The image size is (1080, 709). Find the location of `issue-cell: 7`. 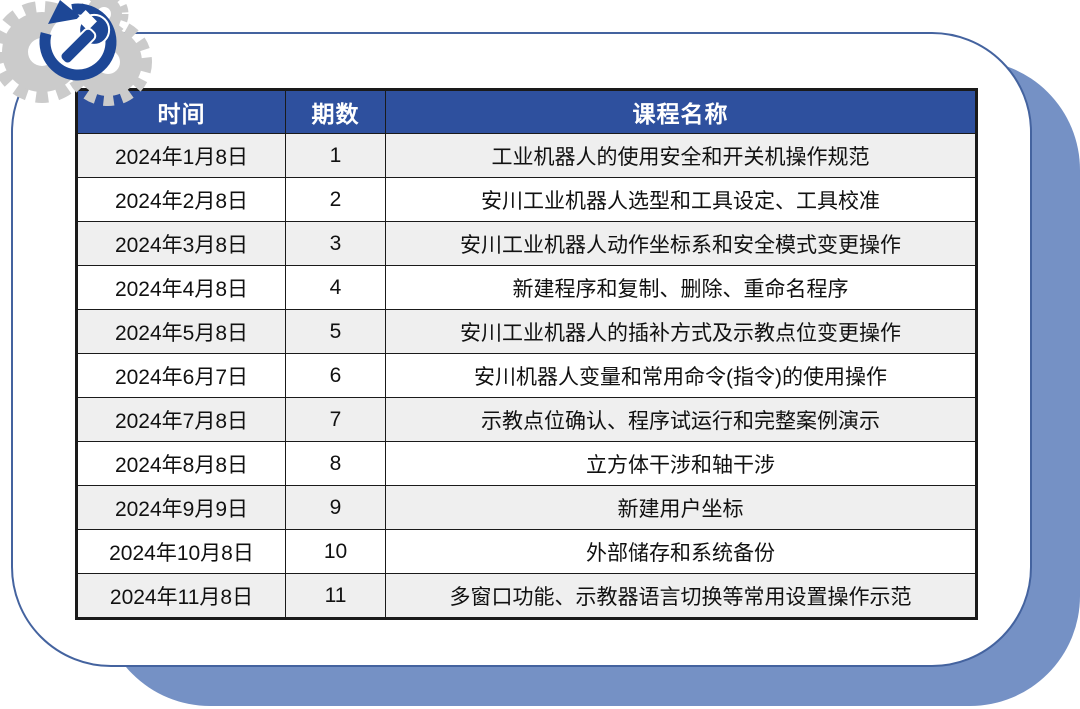

issue-cell: 7 is located at coordinates (335, 419).